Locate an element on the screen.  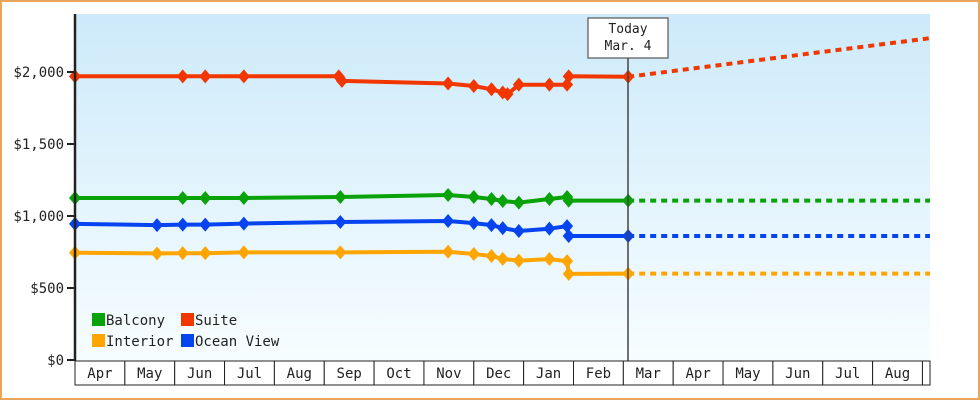
today-flag-box is located at coordinates (628, 38).